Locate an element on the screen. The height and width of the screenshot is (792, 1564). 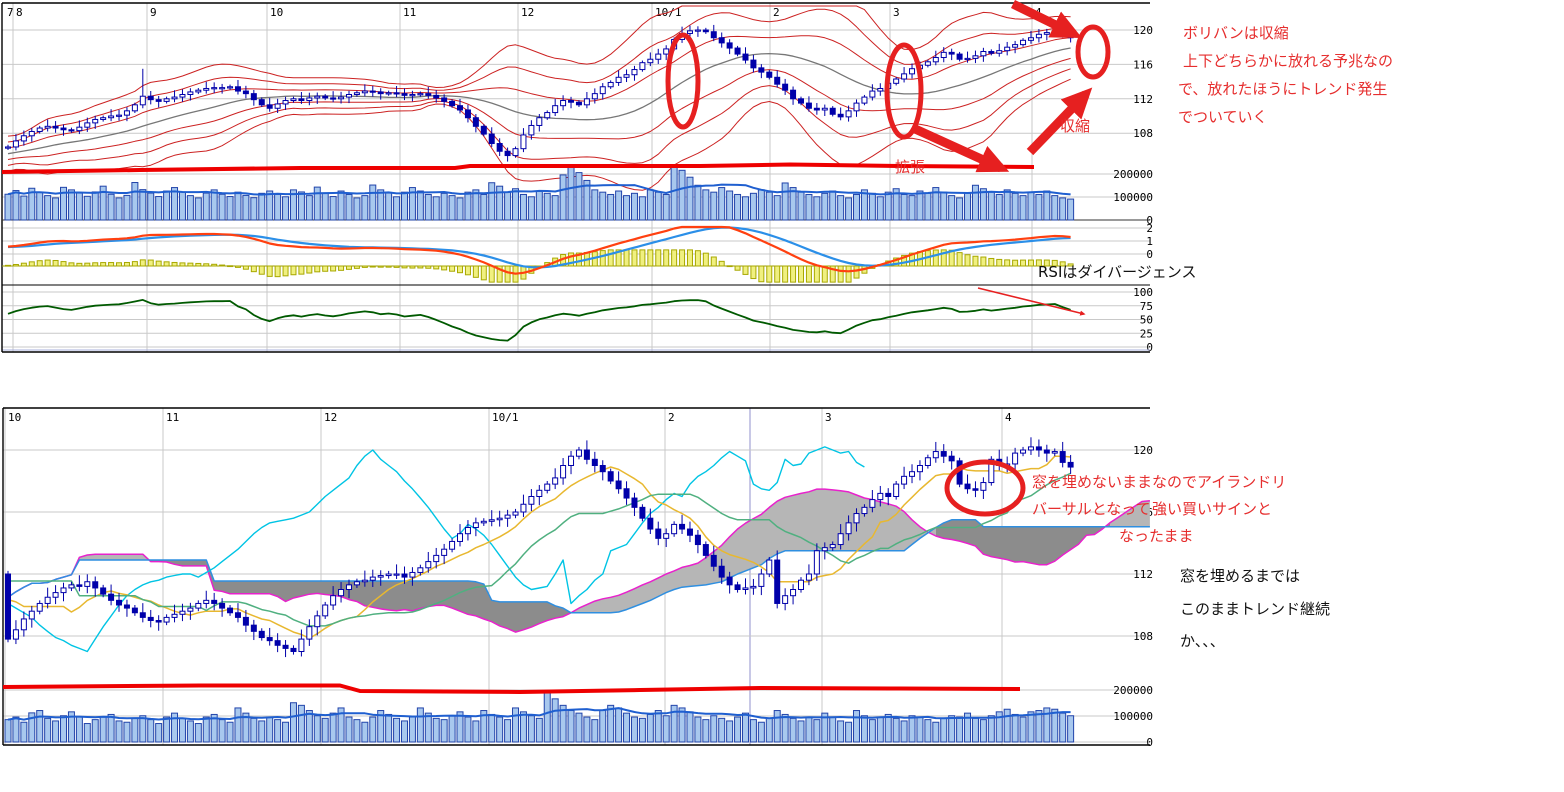
ichimoku-cloud is located at coordinates (1023, 542).